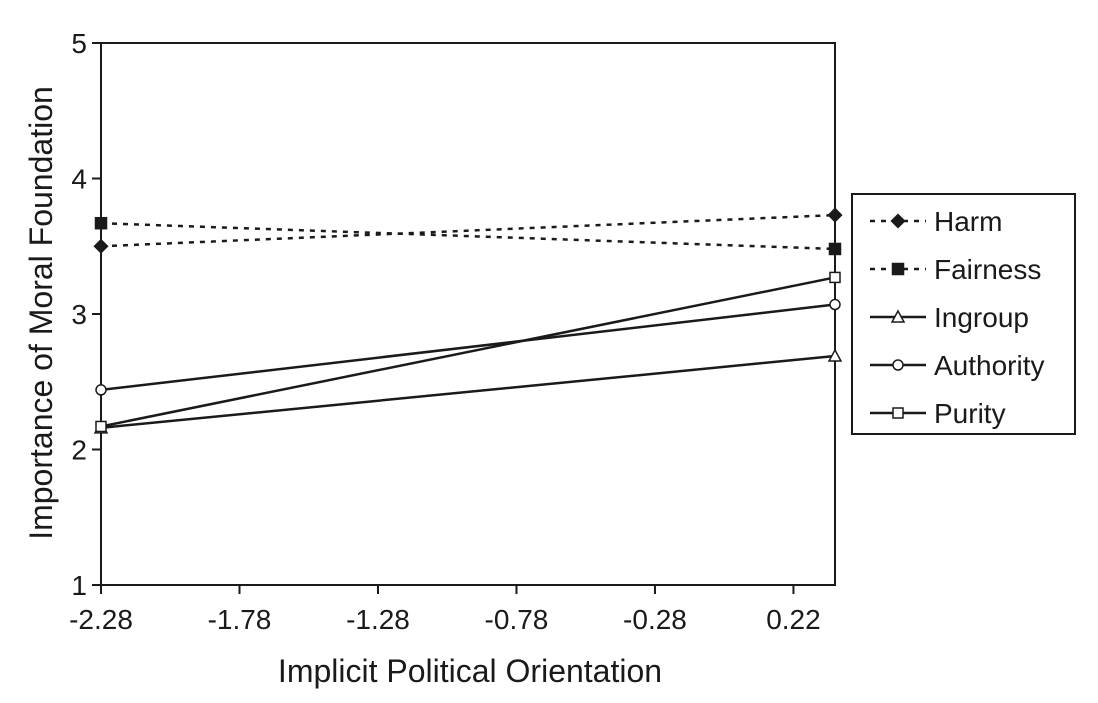  I want to click on x-tick-label: 0.22, so click(793, 619).